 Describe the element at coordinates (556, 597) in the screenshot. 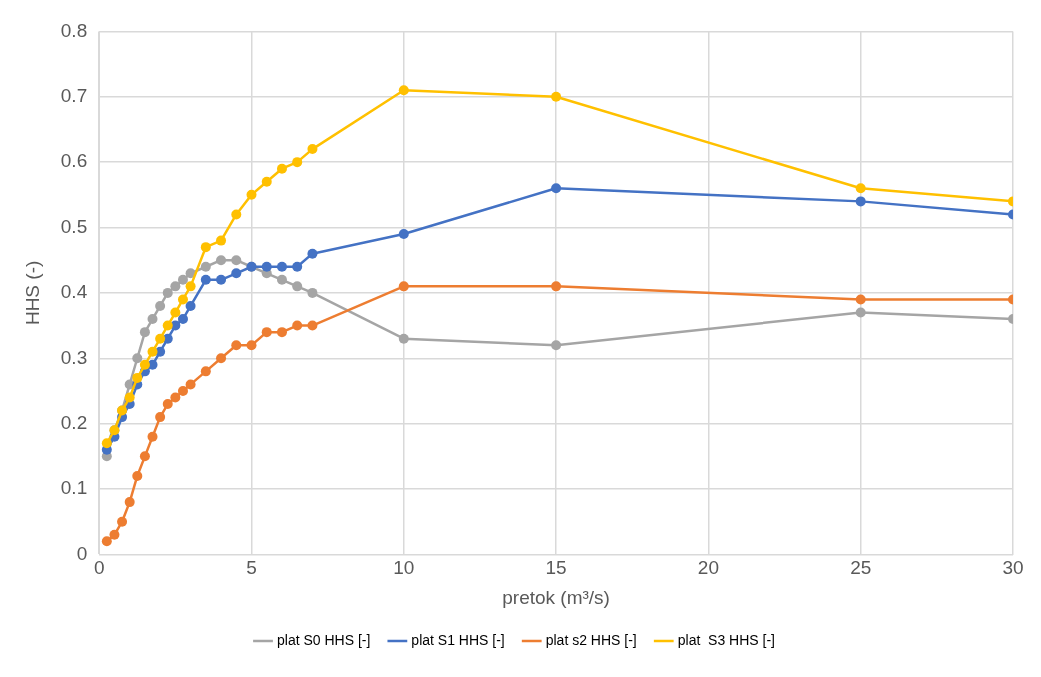

I see `x-axis-title: pretok (m³/s)` at that location.